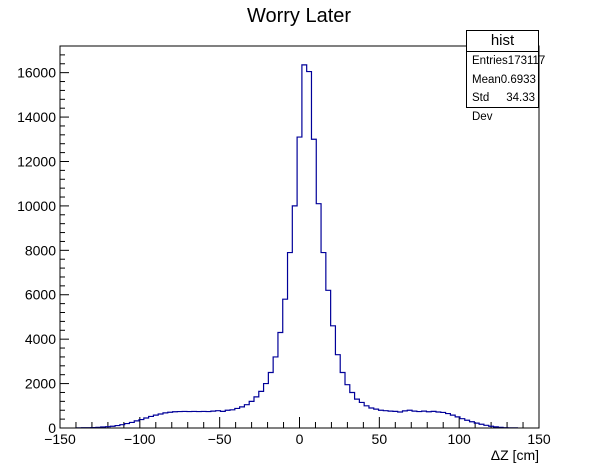 The height and width of the screenshot is (475, 598). I want to click on y-tick-label: 4000, so click(40, 339).